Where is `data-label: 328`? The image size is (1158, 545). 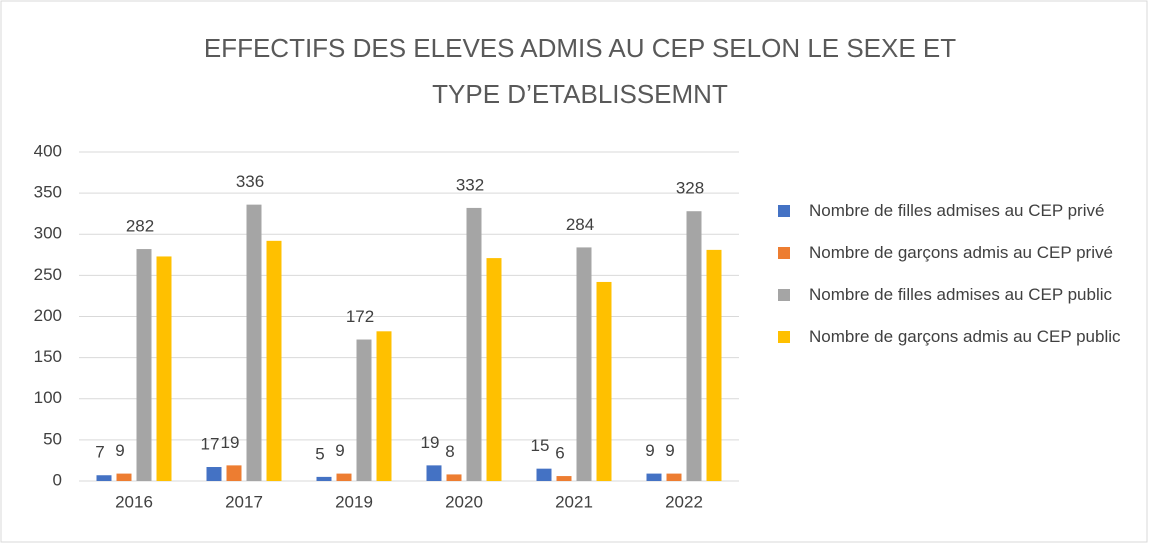 data-label: 328 is located at coordinates (690, 188).